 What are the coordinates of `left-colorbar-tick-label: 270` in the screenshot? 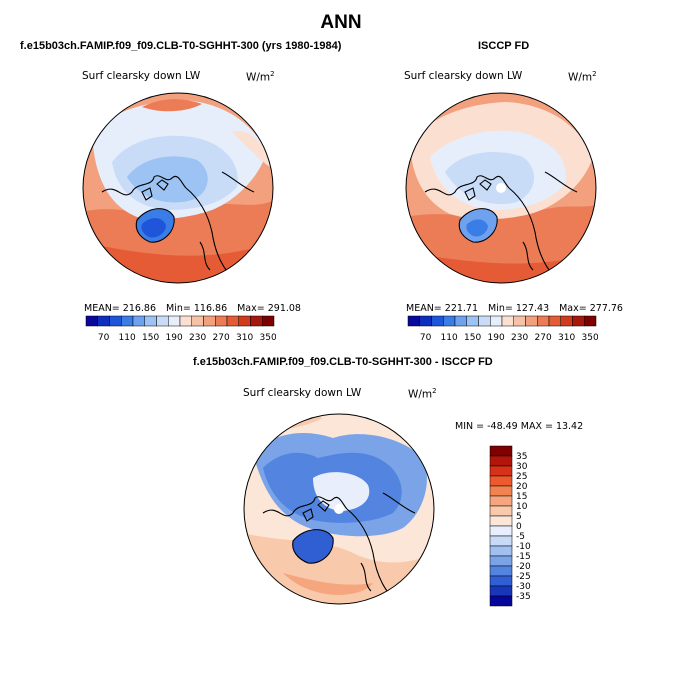 It's located at (221, 338).